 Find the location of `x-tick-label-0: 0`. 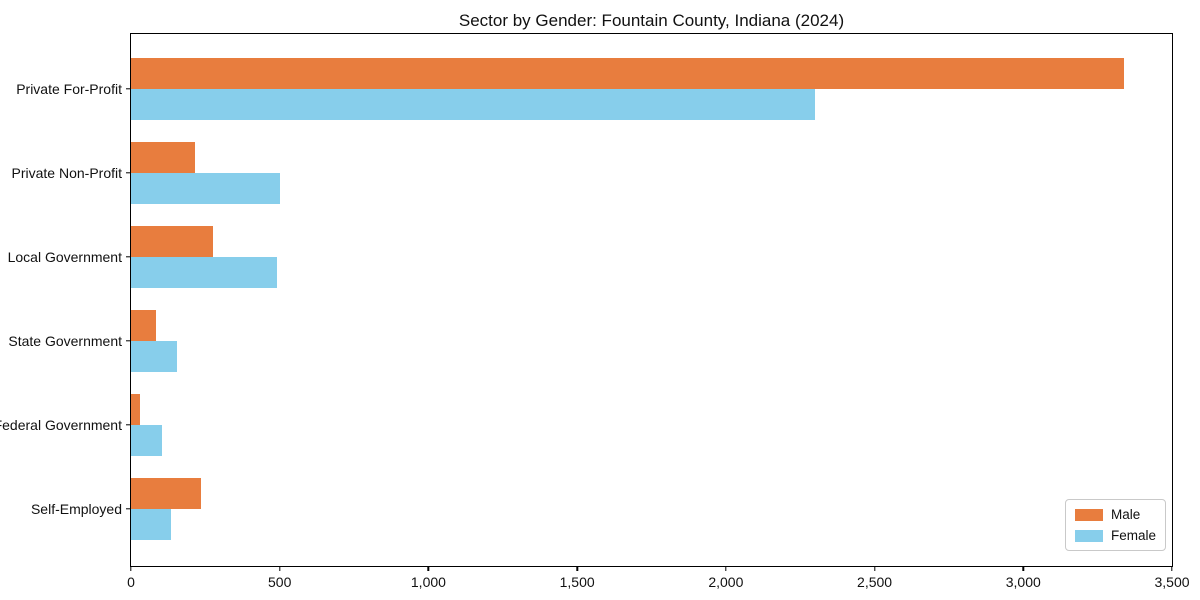

x-tick-label-0: 0 is located at coordinates (131, 582).